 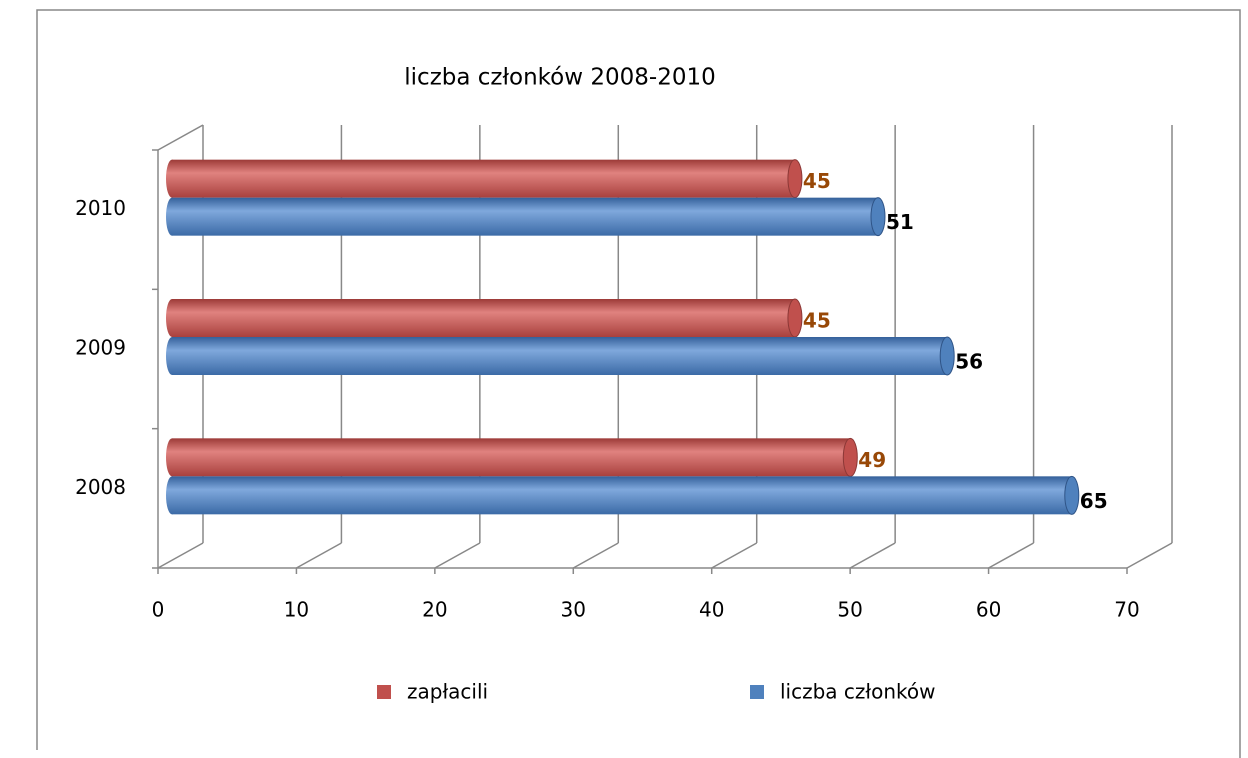 What do you see at coordinates (849, 610) in the screenshot?
I see `x-tick-label: 50` at bounding box center [849, 610].